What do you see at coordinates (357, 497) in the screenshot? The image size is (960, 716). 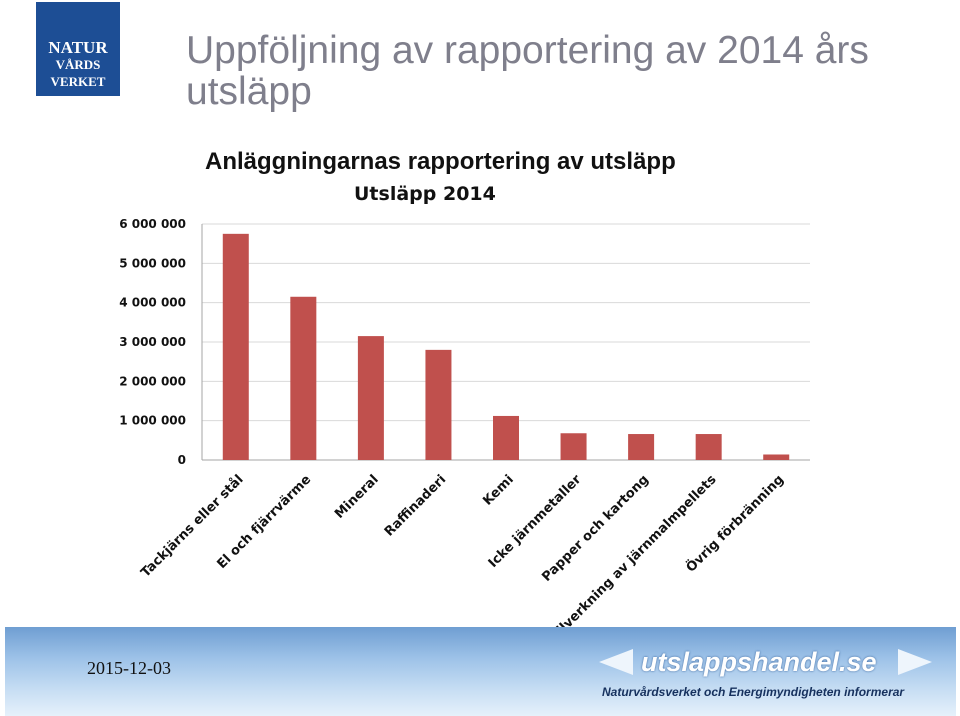 I see `x-tick-label: Mineral` at bounding box center [357, 497].